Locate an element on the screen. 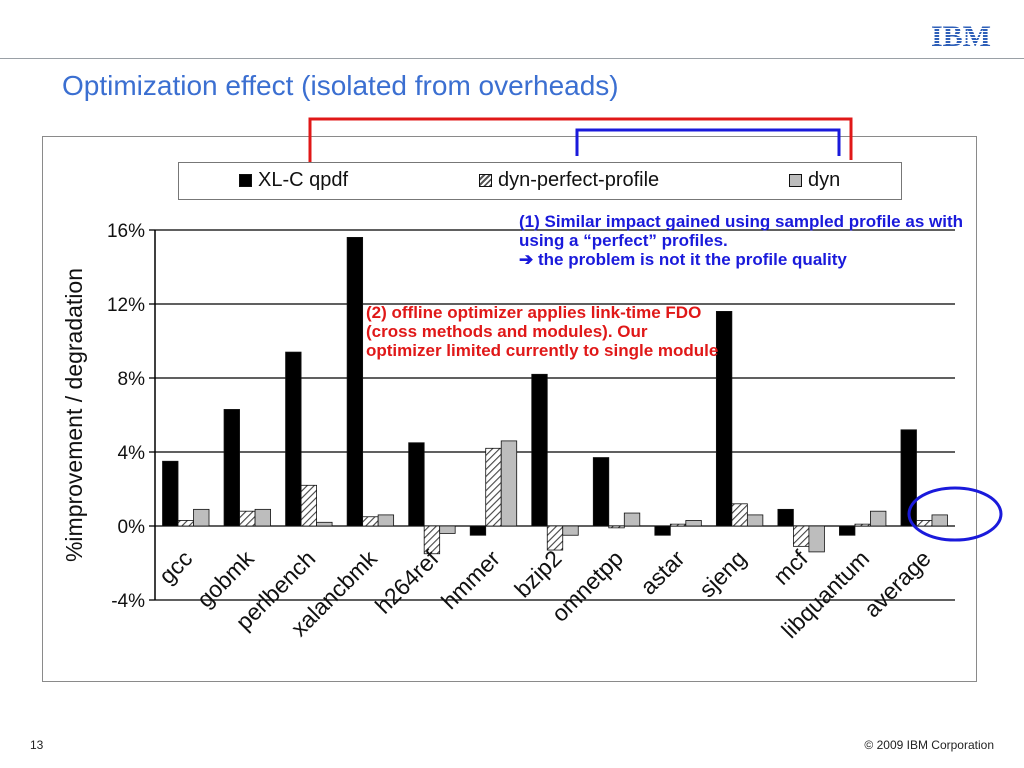 This screenshot has height=768, width=1024. header-rule is located at coordinates (512, 58).